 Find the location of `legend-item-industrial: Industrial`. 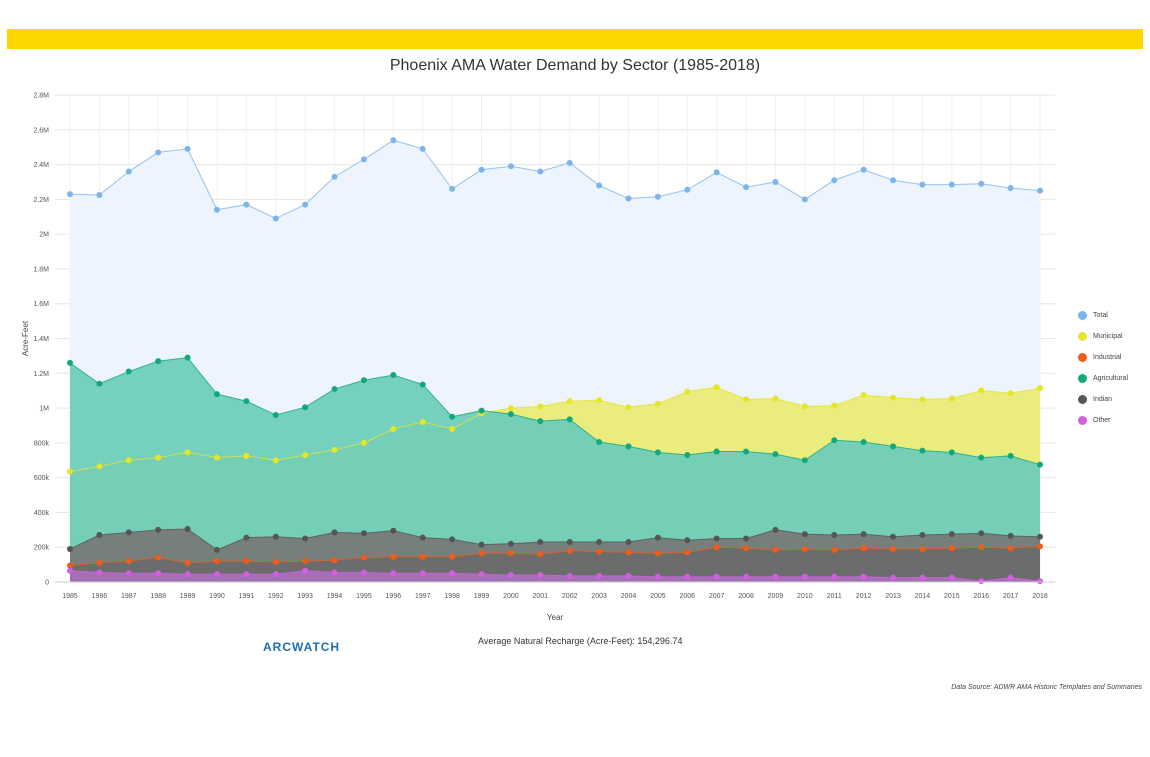

legend-item-industrial: Industrial is located at coordinates (1103, 357).